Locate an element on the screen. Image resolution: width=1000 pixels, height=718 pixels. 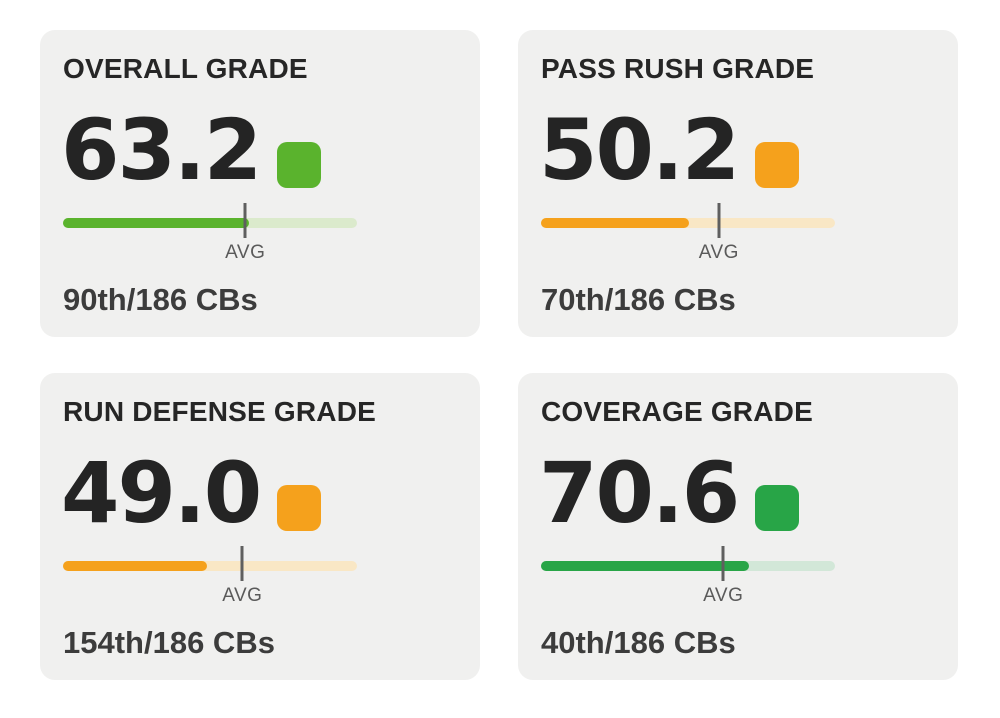
grade-value: 63.2 is located at coordinates (161, 150).